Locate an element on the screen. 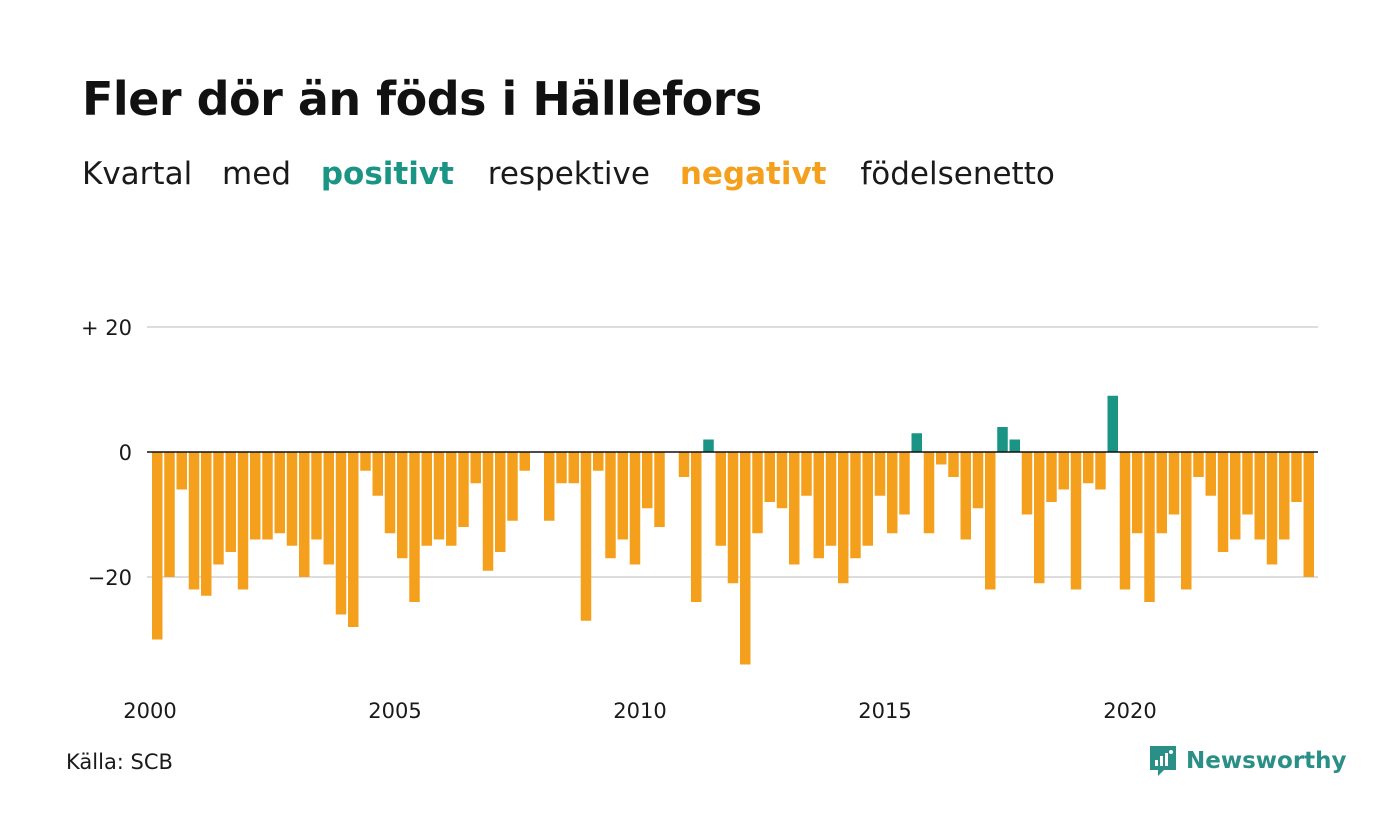 The image size is (1400, 840). newsworthy-logo: Newsworthy is located at coordinates (1247, 761).